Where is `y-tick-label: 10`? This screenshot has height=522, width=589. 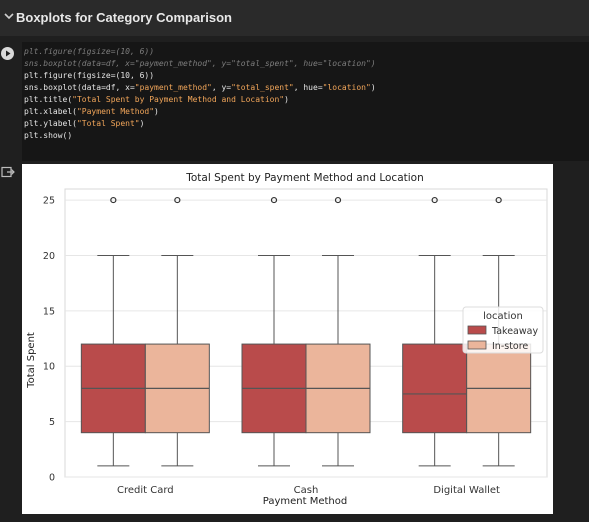
y-tick-label: 10 is located at coordinates (49, 367).